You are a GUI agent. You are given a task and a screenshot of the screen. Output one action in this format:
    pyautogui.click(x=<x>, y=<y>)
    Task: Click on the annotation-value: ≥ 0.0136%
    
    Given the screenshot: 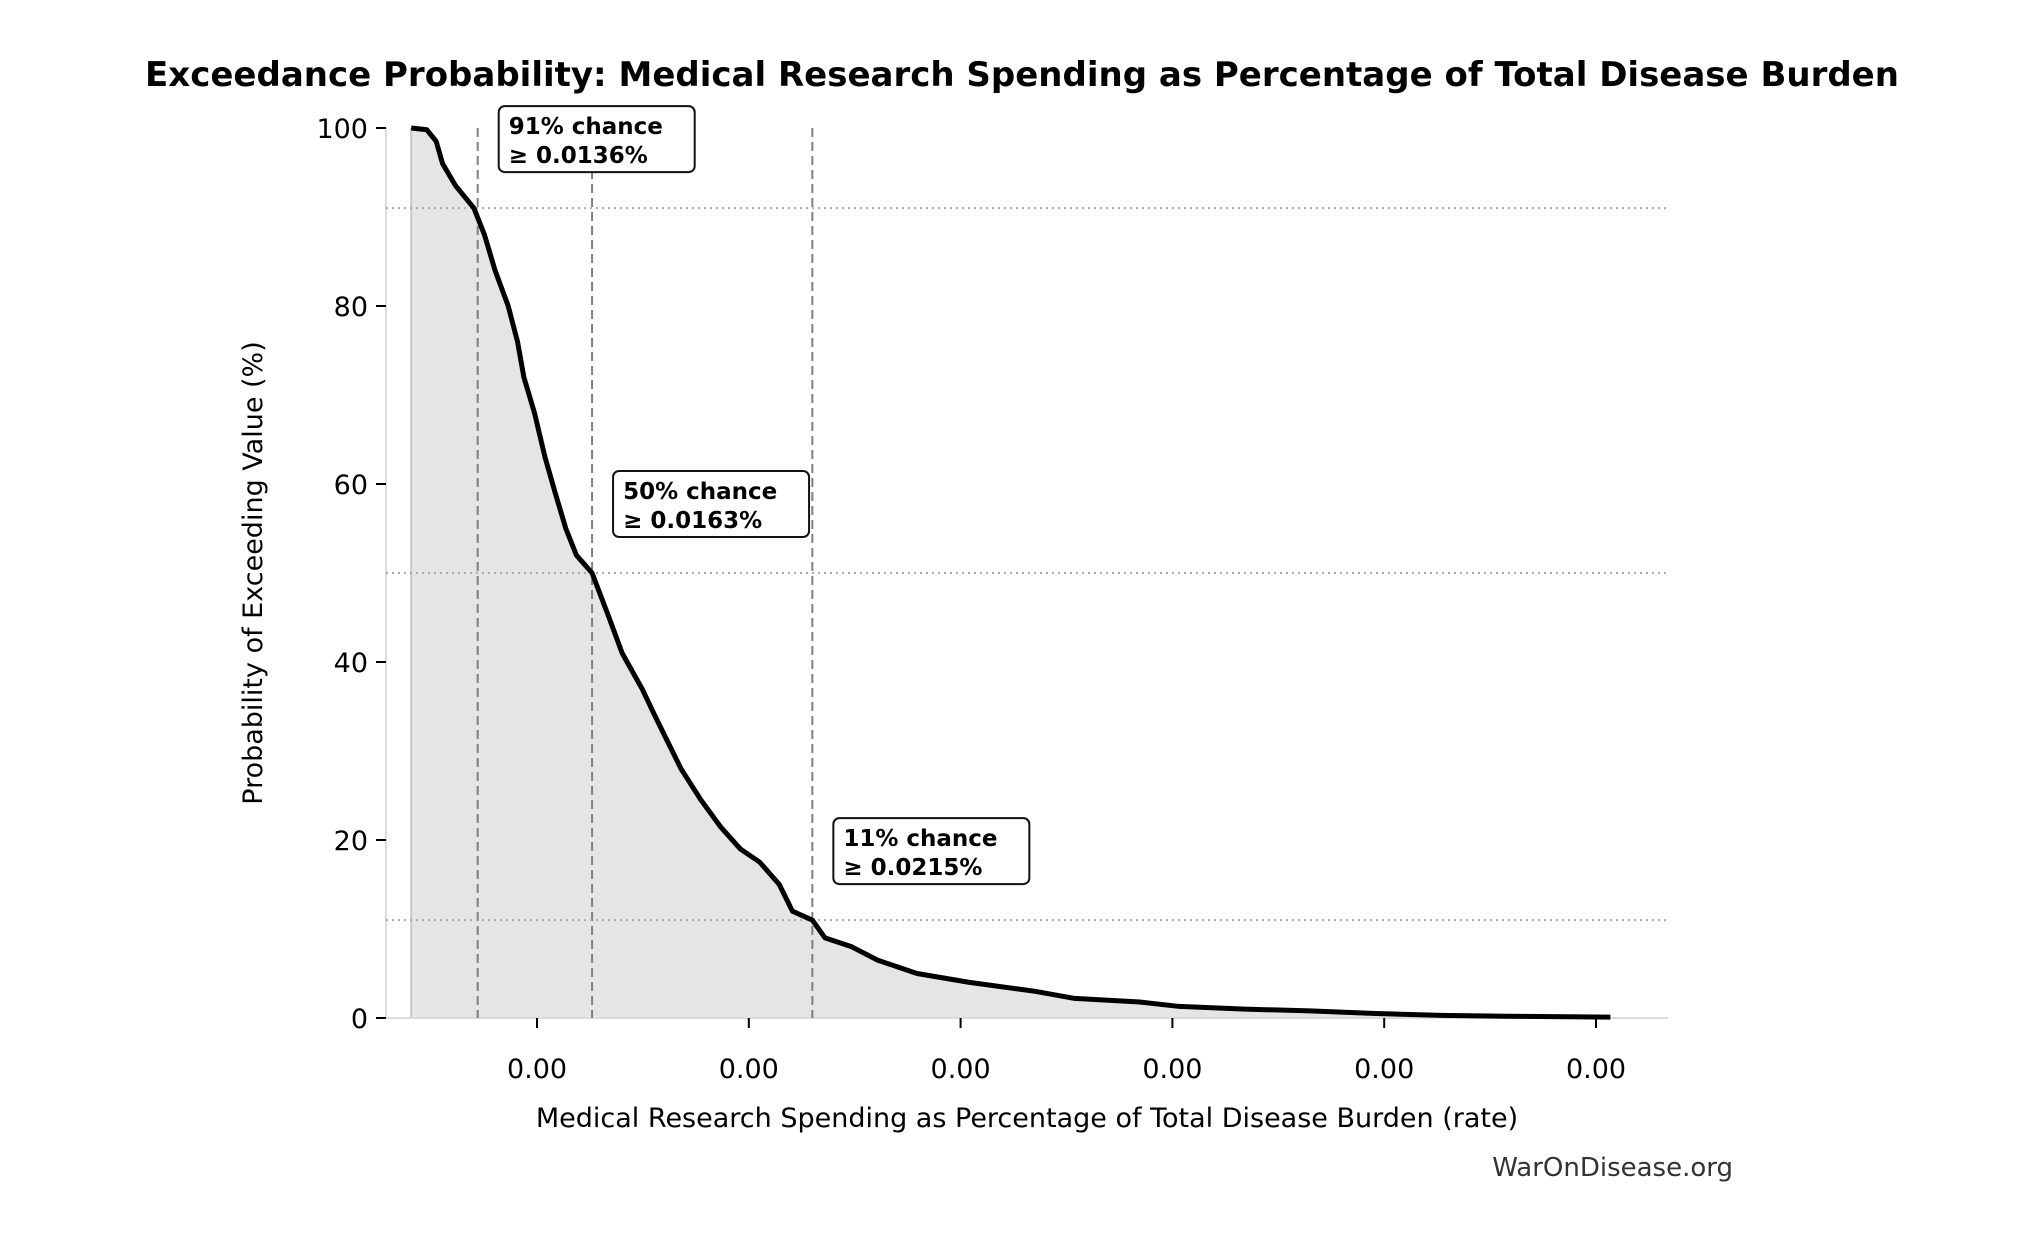 What is the action you would take?
    pyautogui.click(x=578, y=156)
    